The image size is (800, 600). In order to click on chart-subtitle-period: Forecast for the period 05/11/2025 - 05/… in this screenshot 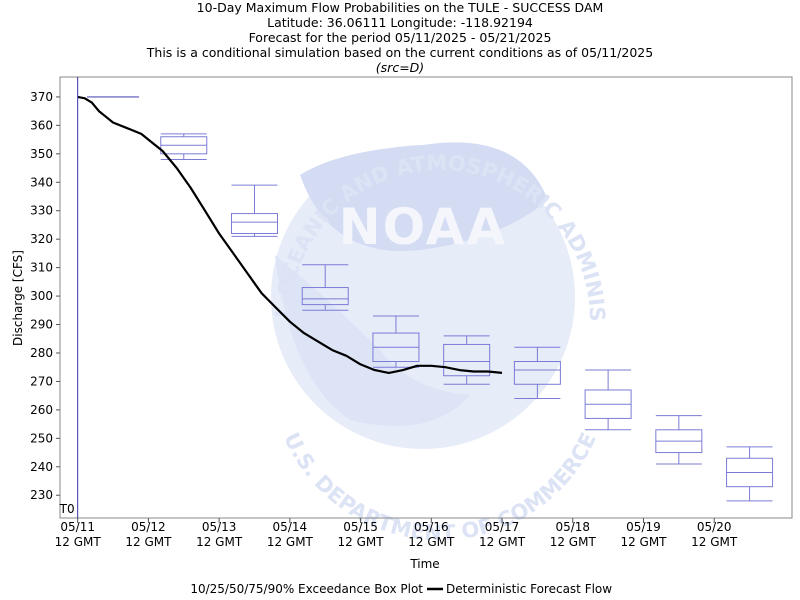, I will do `click(400, 37)`.